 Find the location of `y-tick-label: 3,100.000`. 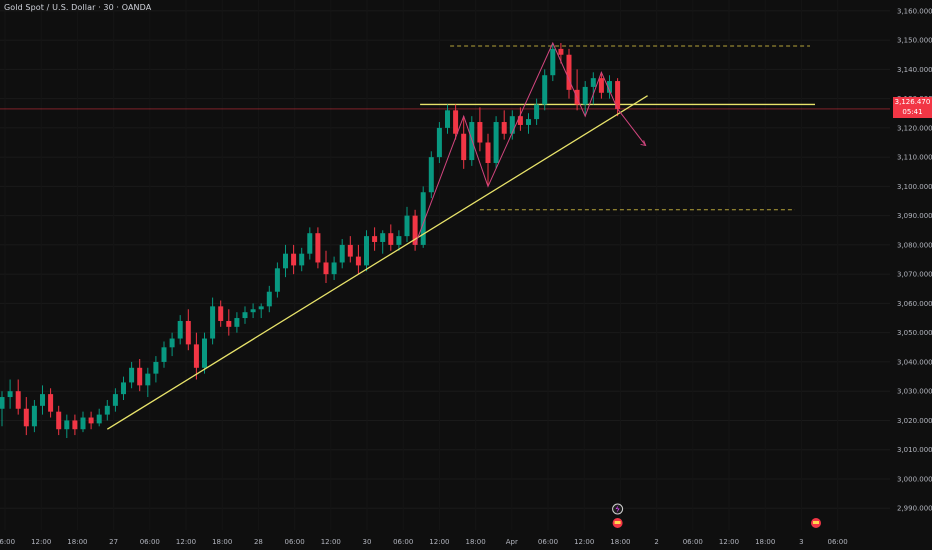

y-tick-label: 3,100.000 is located at coordinates (914, 187).